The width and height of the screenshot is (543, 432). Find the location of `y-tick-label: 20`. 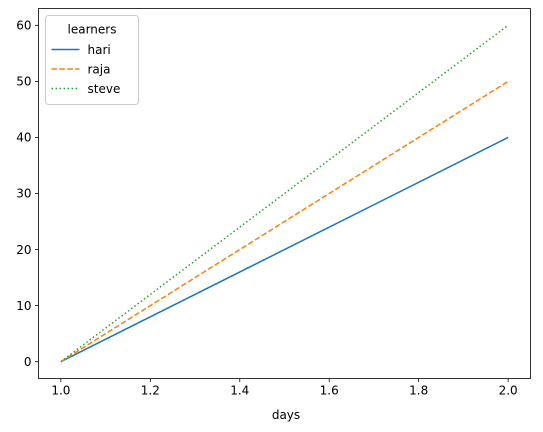

y-tick-label: 20 is located at coordinates (23, 250).